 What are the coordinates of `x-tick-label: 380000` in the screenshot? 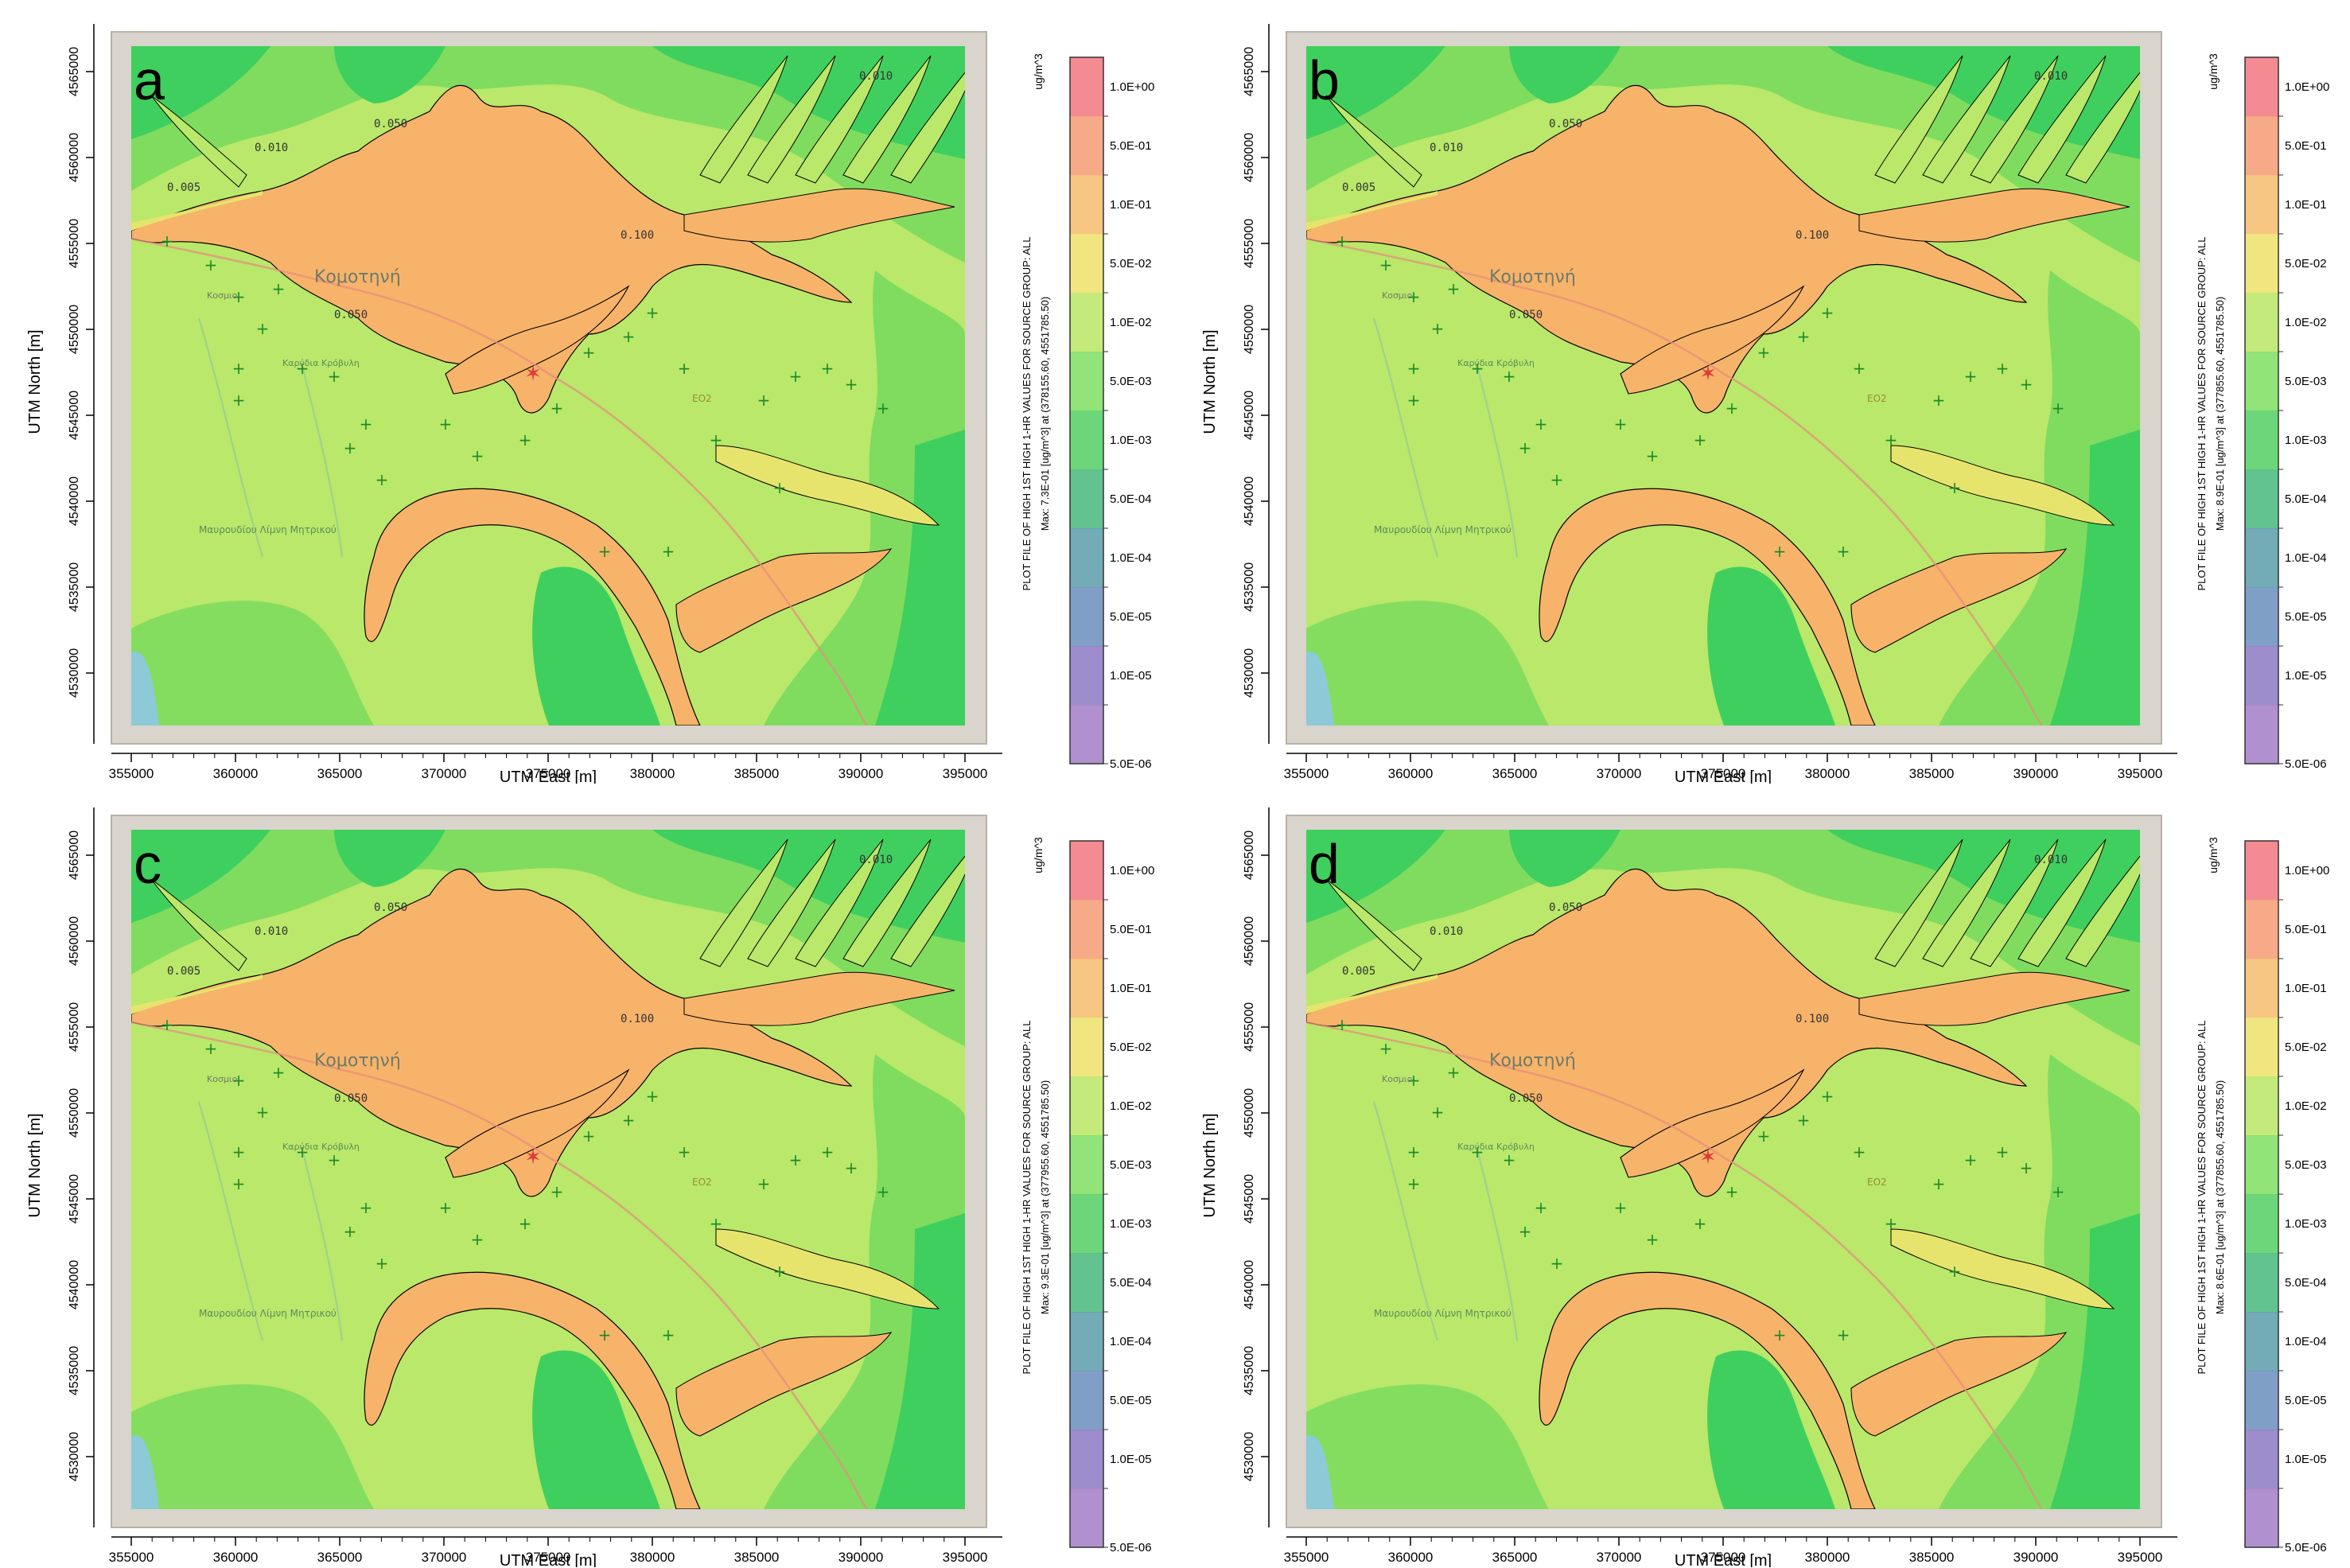 It's located at (652, 1557).